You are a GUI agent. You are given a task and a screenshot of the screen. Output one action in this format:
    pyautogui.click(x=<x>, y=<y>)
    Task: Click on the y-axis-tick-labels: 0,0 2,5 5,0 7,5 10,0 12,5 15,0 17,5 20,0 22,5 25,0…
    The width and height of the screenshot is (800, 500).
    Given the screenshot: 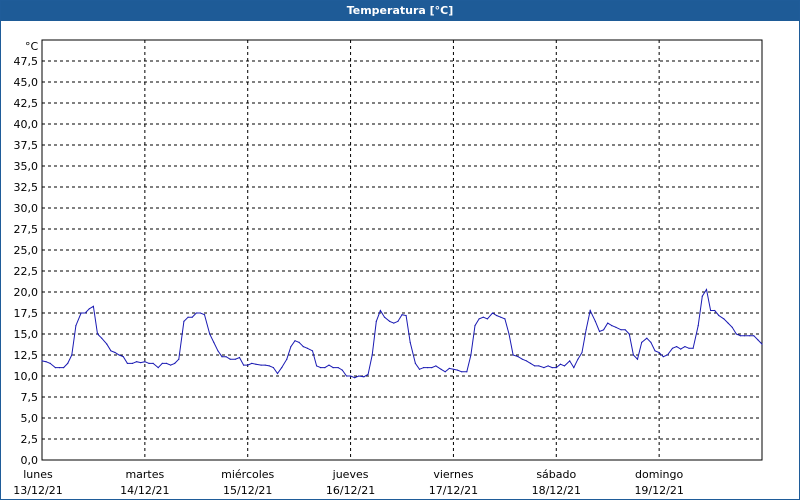 What is the action you would take?
    pyautogui.click(x=26, y=261)
    